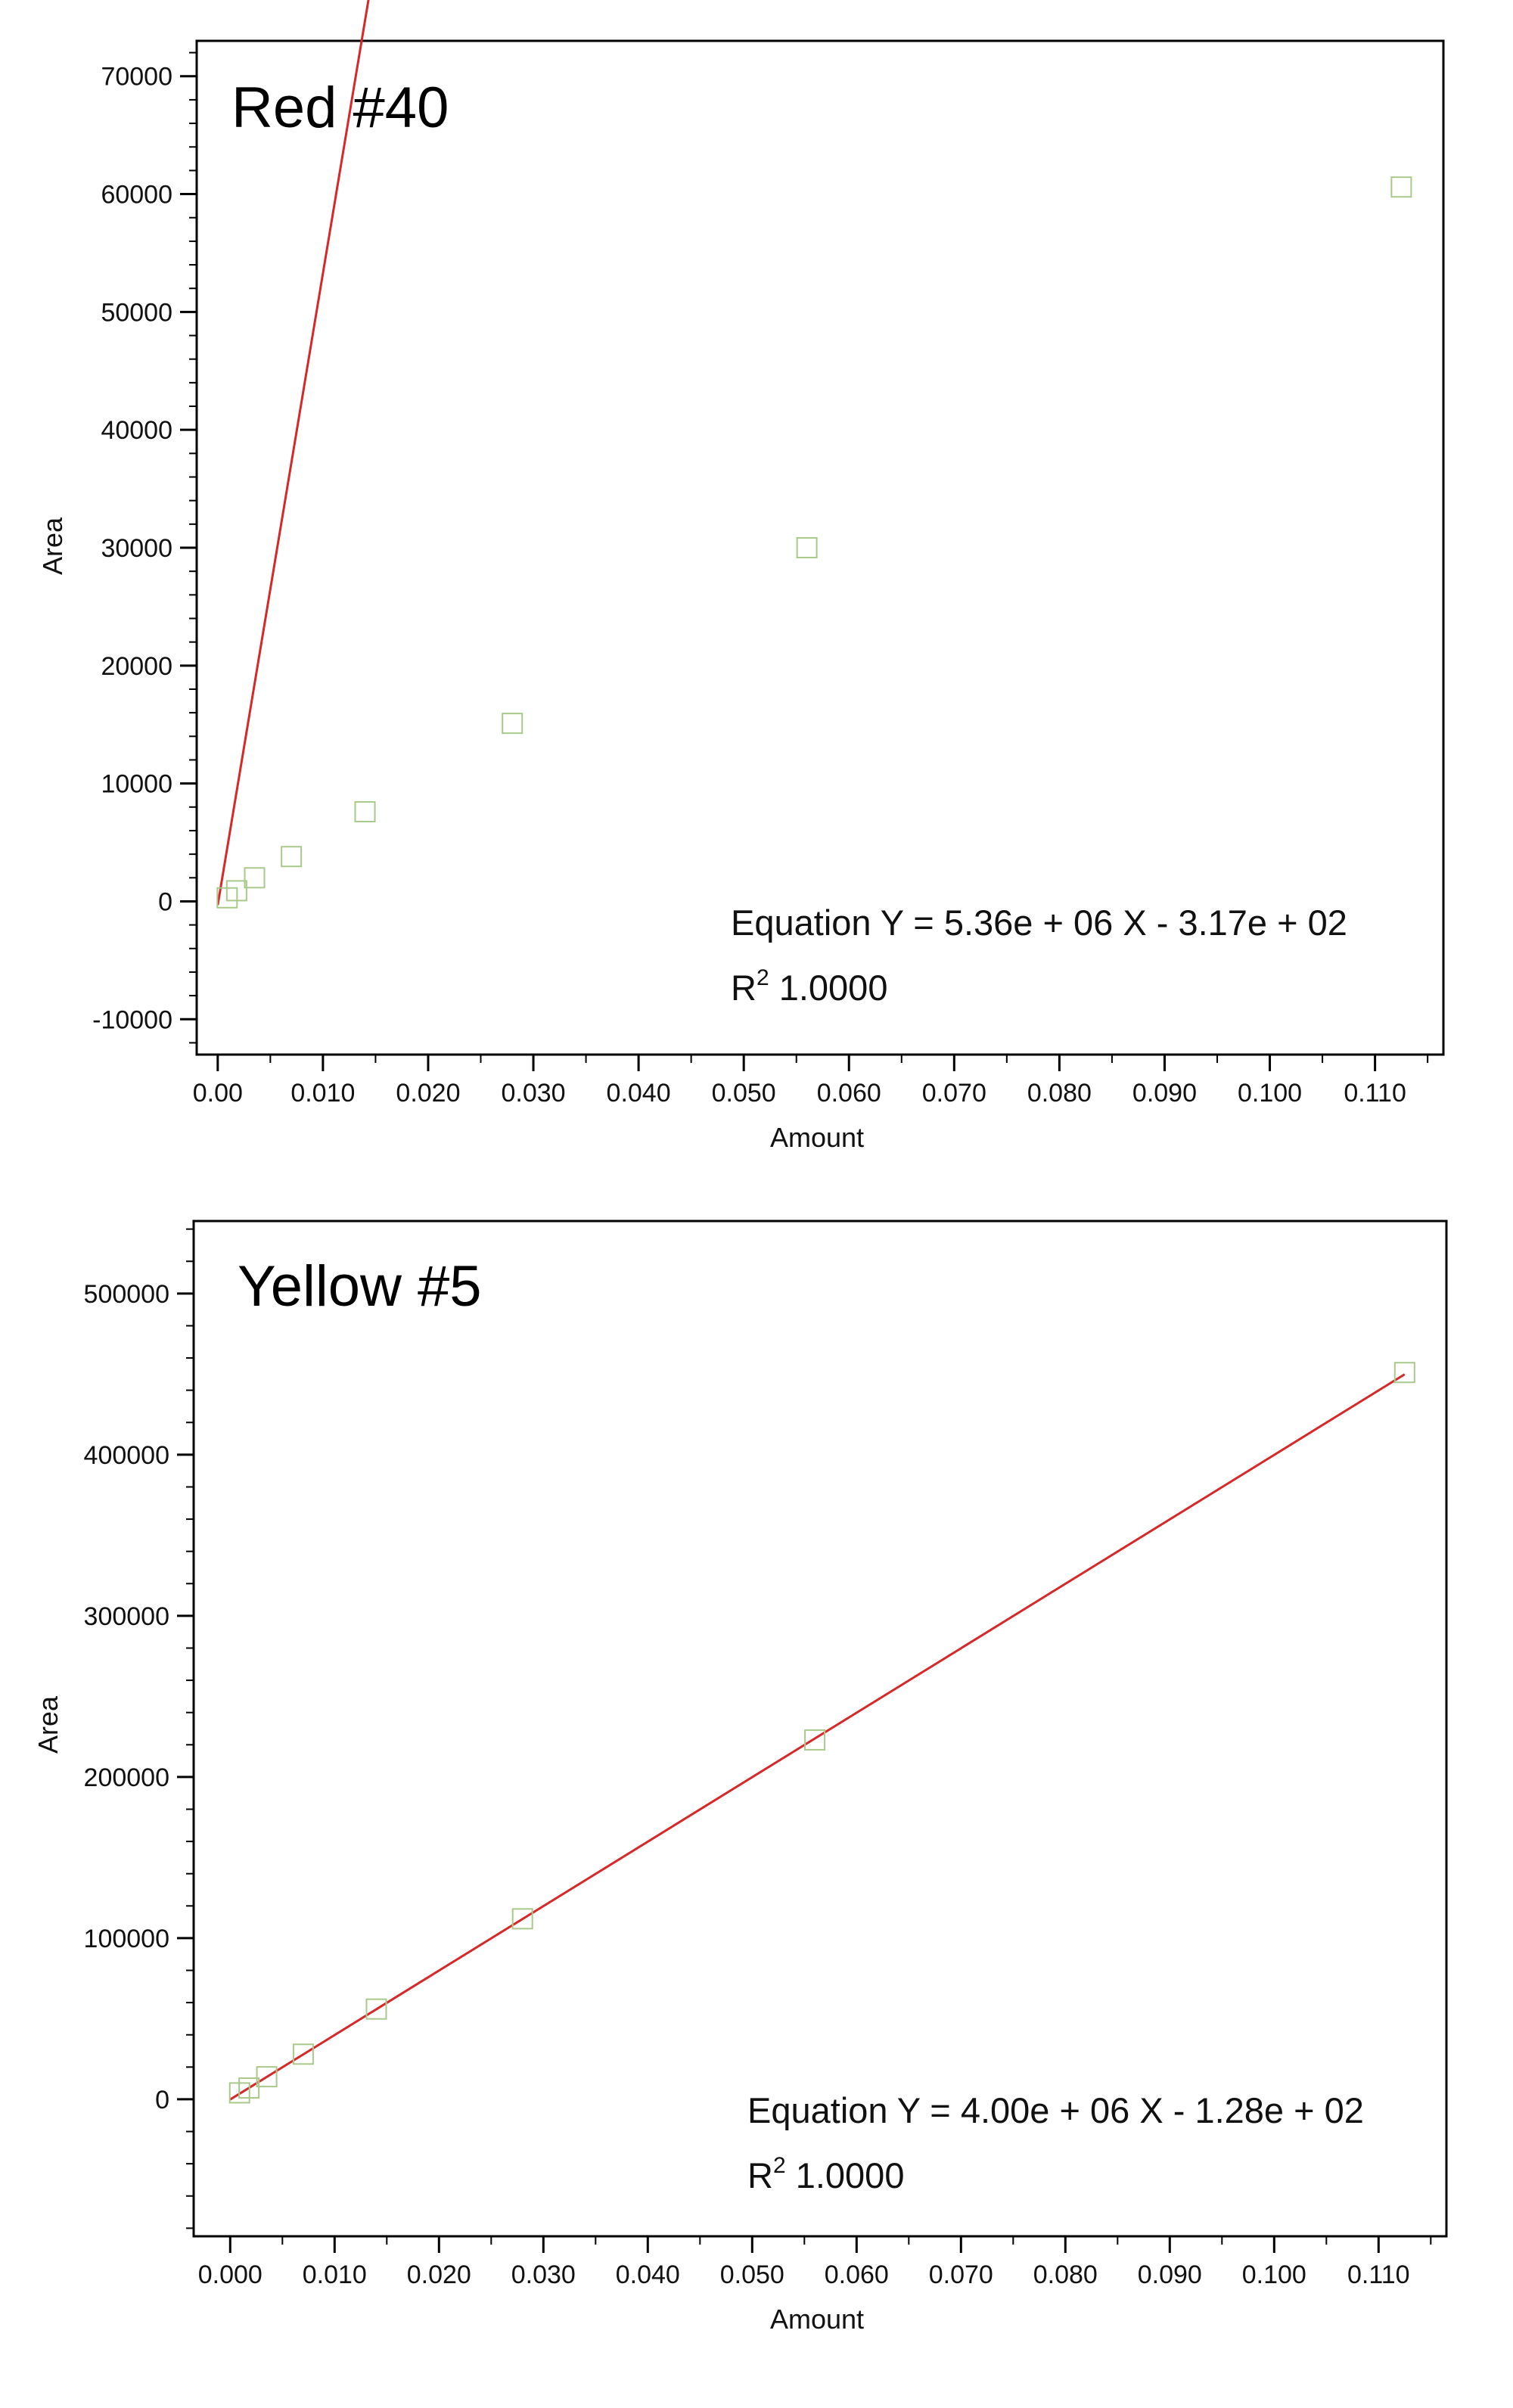 The image size is (1513, 2408). What do you see at coordinates (136, 431) in the screenshot?
I see `y-tick-label: 40000` at bounding box center [136, 431].